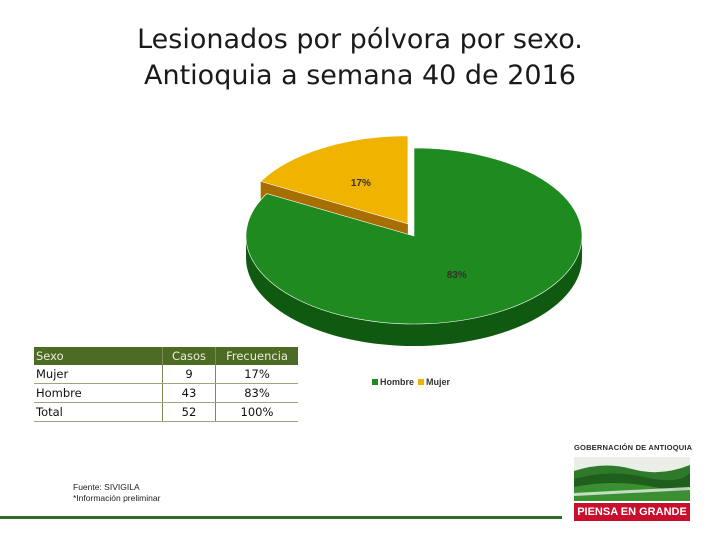 The width and height of the screenshot is (720, 540). What do you see at coordinates (375, 382) in the screenshot?
I see `legend-swatch-hombre` at bounding box center [375, 382].